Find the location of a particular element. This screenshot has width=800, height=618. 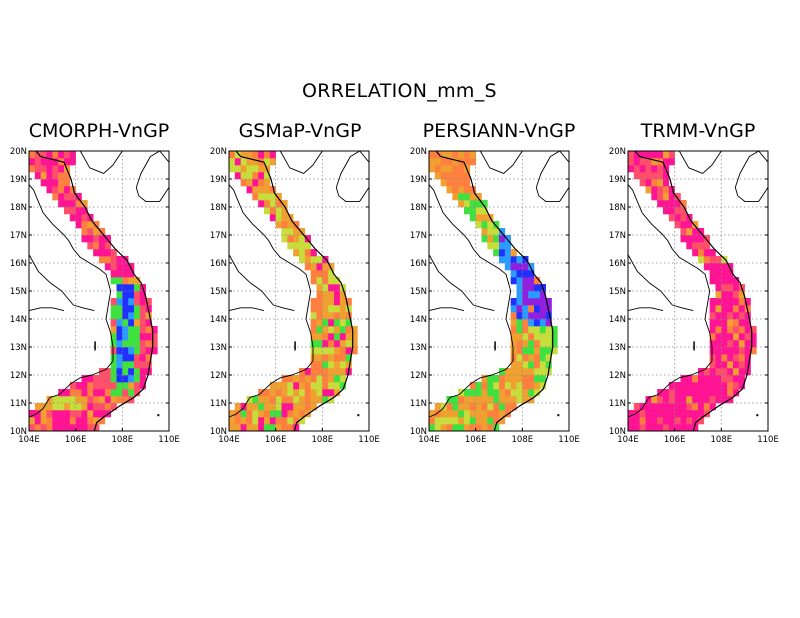

lon-tick-label: 104E is located at coordinates (628, 440).